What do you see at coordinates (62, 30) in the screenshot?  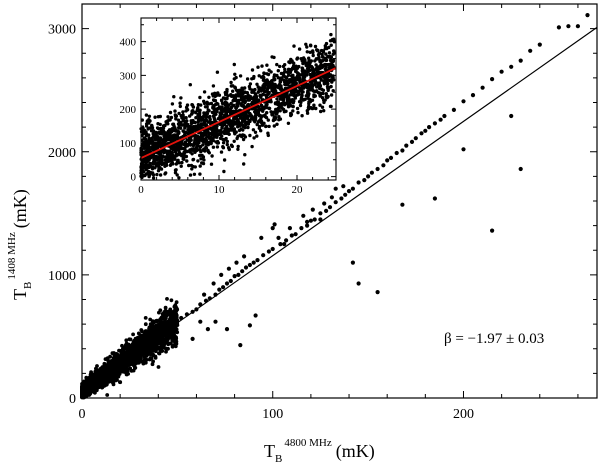 I see `y-tick-label: 3000` at bounding box center [62, 30].